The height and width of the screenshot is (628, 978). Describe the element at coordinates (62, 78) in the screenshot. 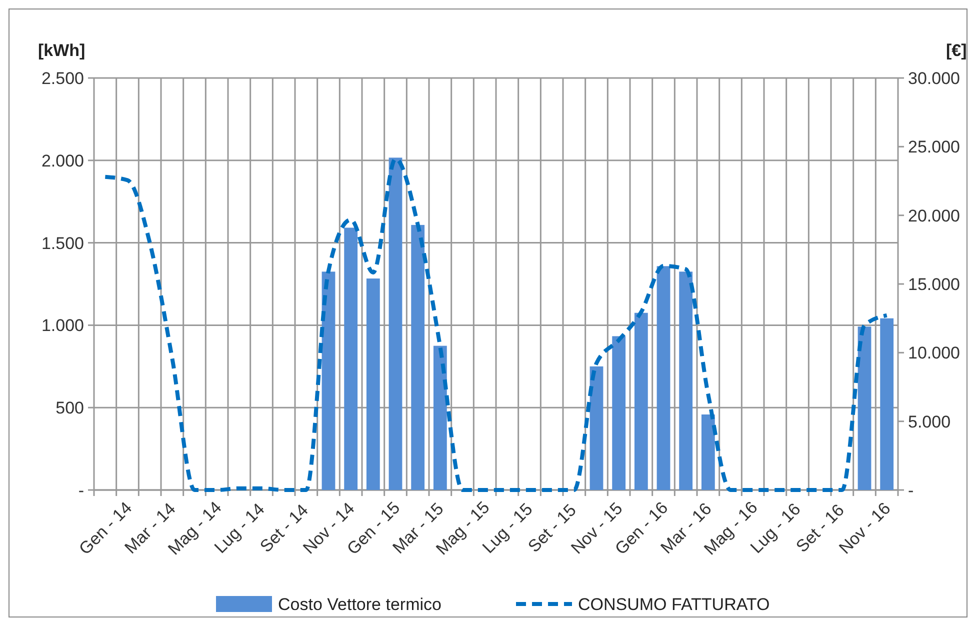

I see `y-tick-label: 2.500` at that location.